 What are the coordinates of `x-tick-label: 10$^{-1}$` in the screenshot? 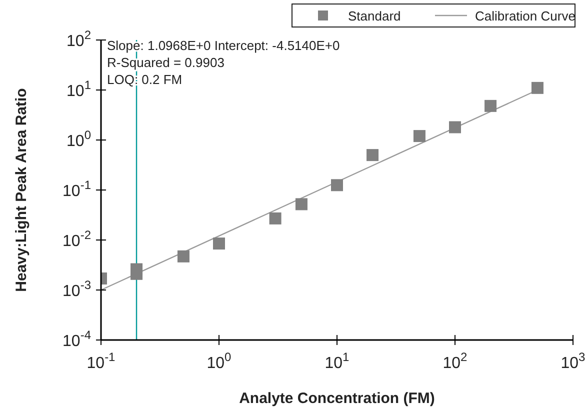 It's located at (101, 361).